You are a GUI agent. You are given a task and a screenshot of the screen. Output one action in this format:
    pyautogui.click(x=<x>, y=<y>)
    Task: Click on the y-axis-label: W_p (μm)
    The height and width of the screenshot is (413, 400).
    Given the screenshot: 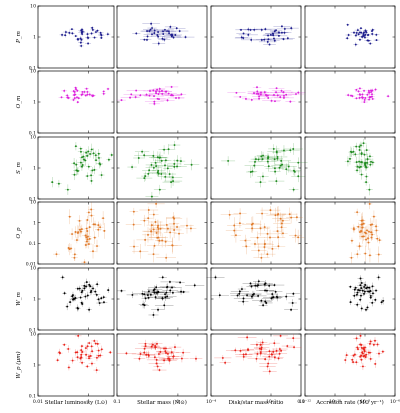 What is the action you would take?
    pyautogui.click(x=18, y=364)
    